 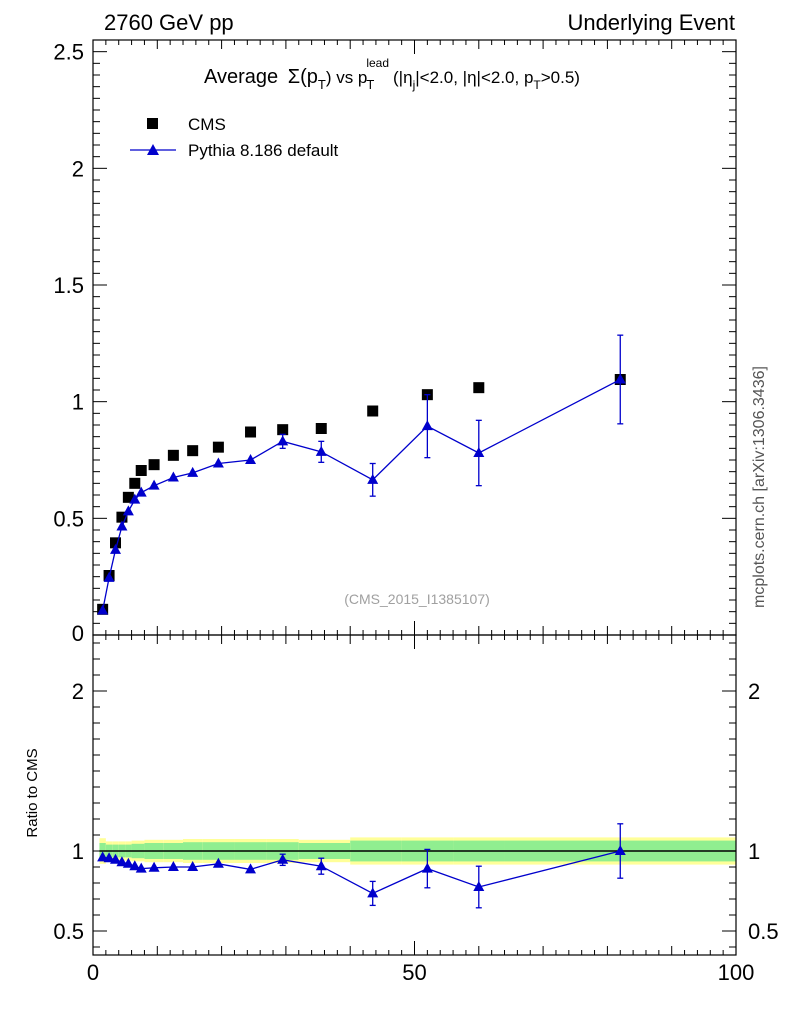 I want to click on ratio-y-tick-label: 1, so click(x=78, y=851).